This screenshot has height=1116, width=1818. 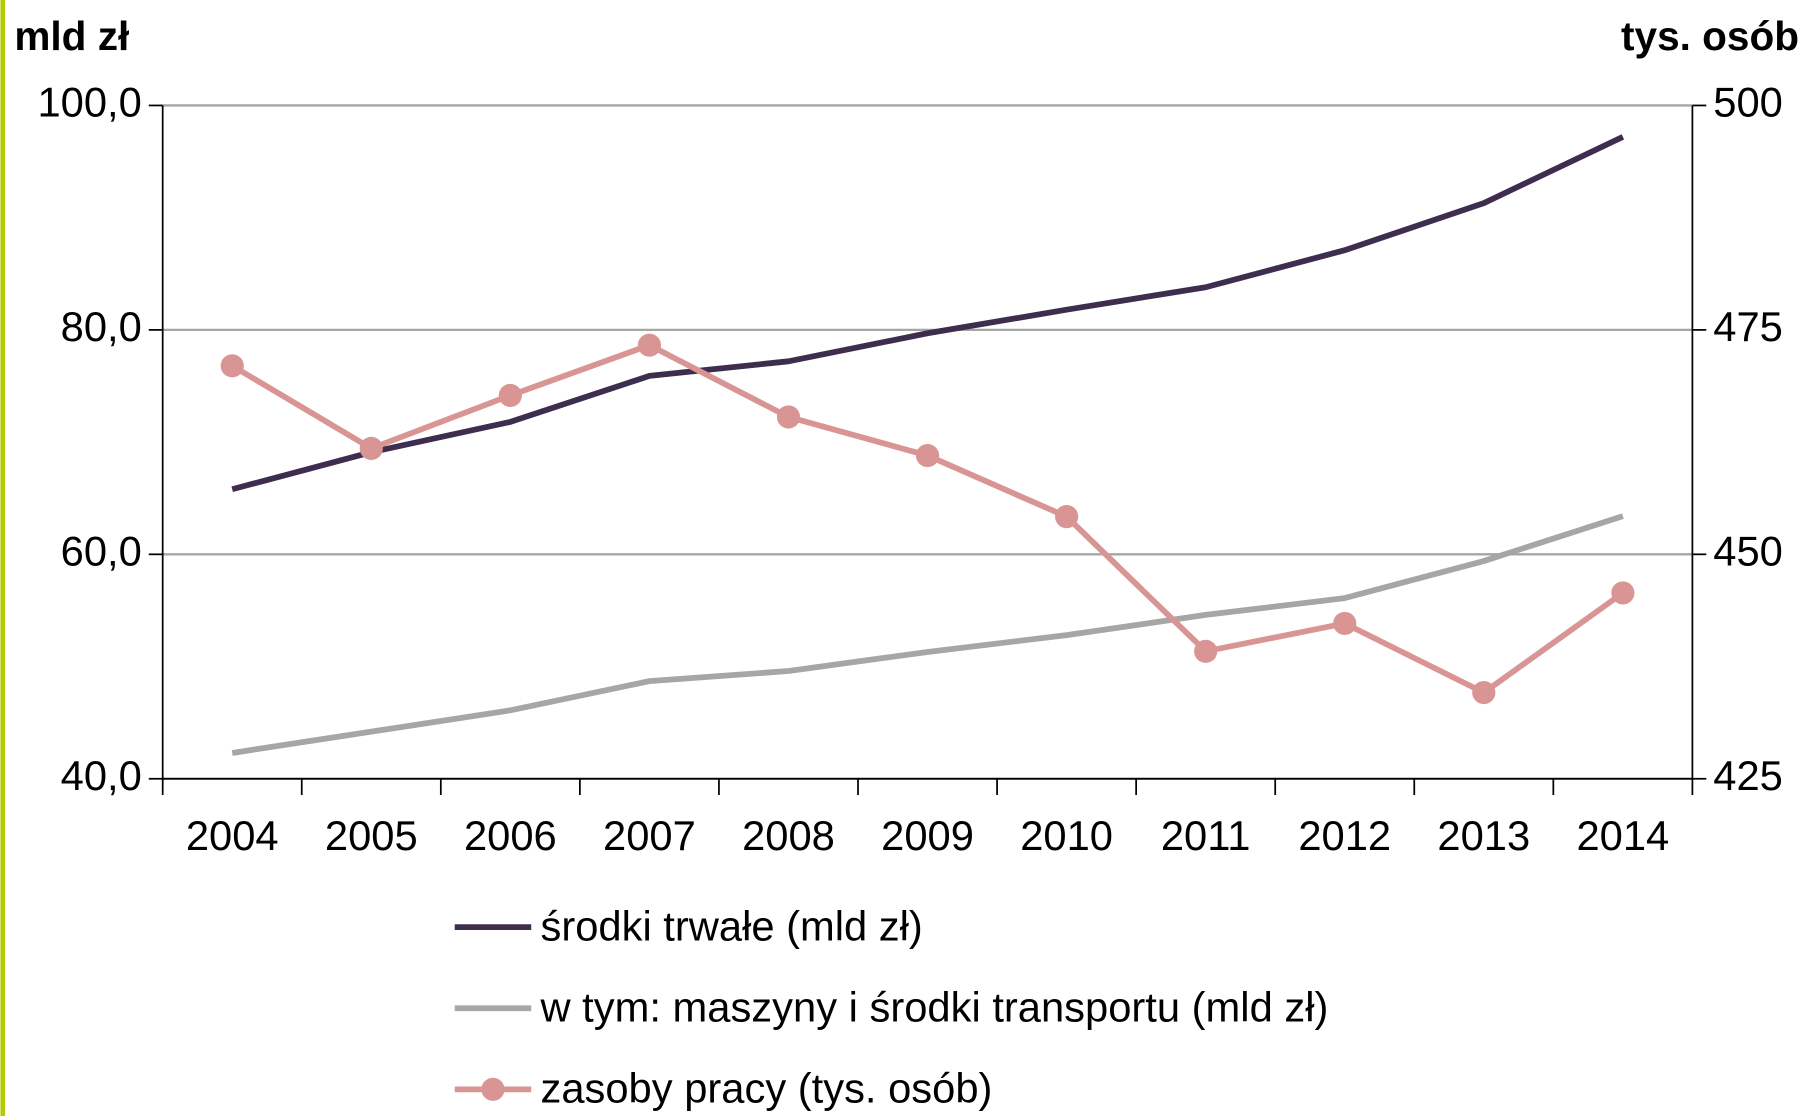 What do you see at coordinates (101, 550) in the screenshot?
I see `y-tick-label: 60,0` at bounding box center [101, 550].